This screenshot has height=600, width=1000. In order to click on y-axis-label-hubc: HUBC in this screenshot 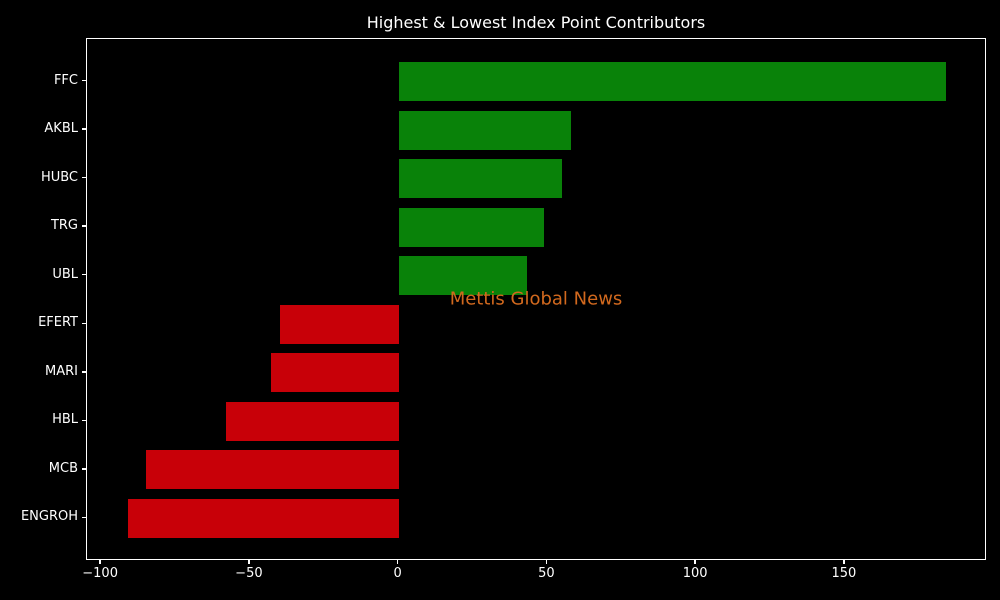, I will do `click(59, 177)`.